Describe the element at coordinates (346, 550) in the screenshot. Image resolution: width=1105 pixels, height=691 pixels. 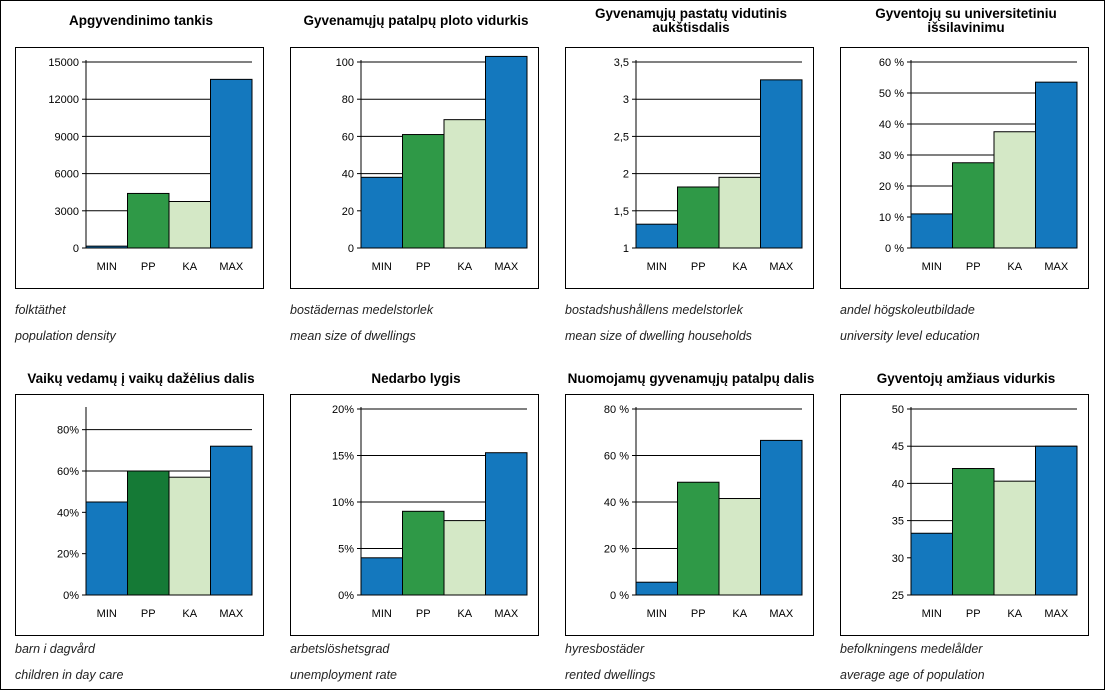
I see `y-tick-label: 5%` at that location.